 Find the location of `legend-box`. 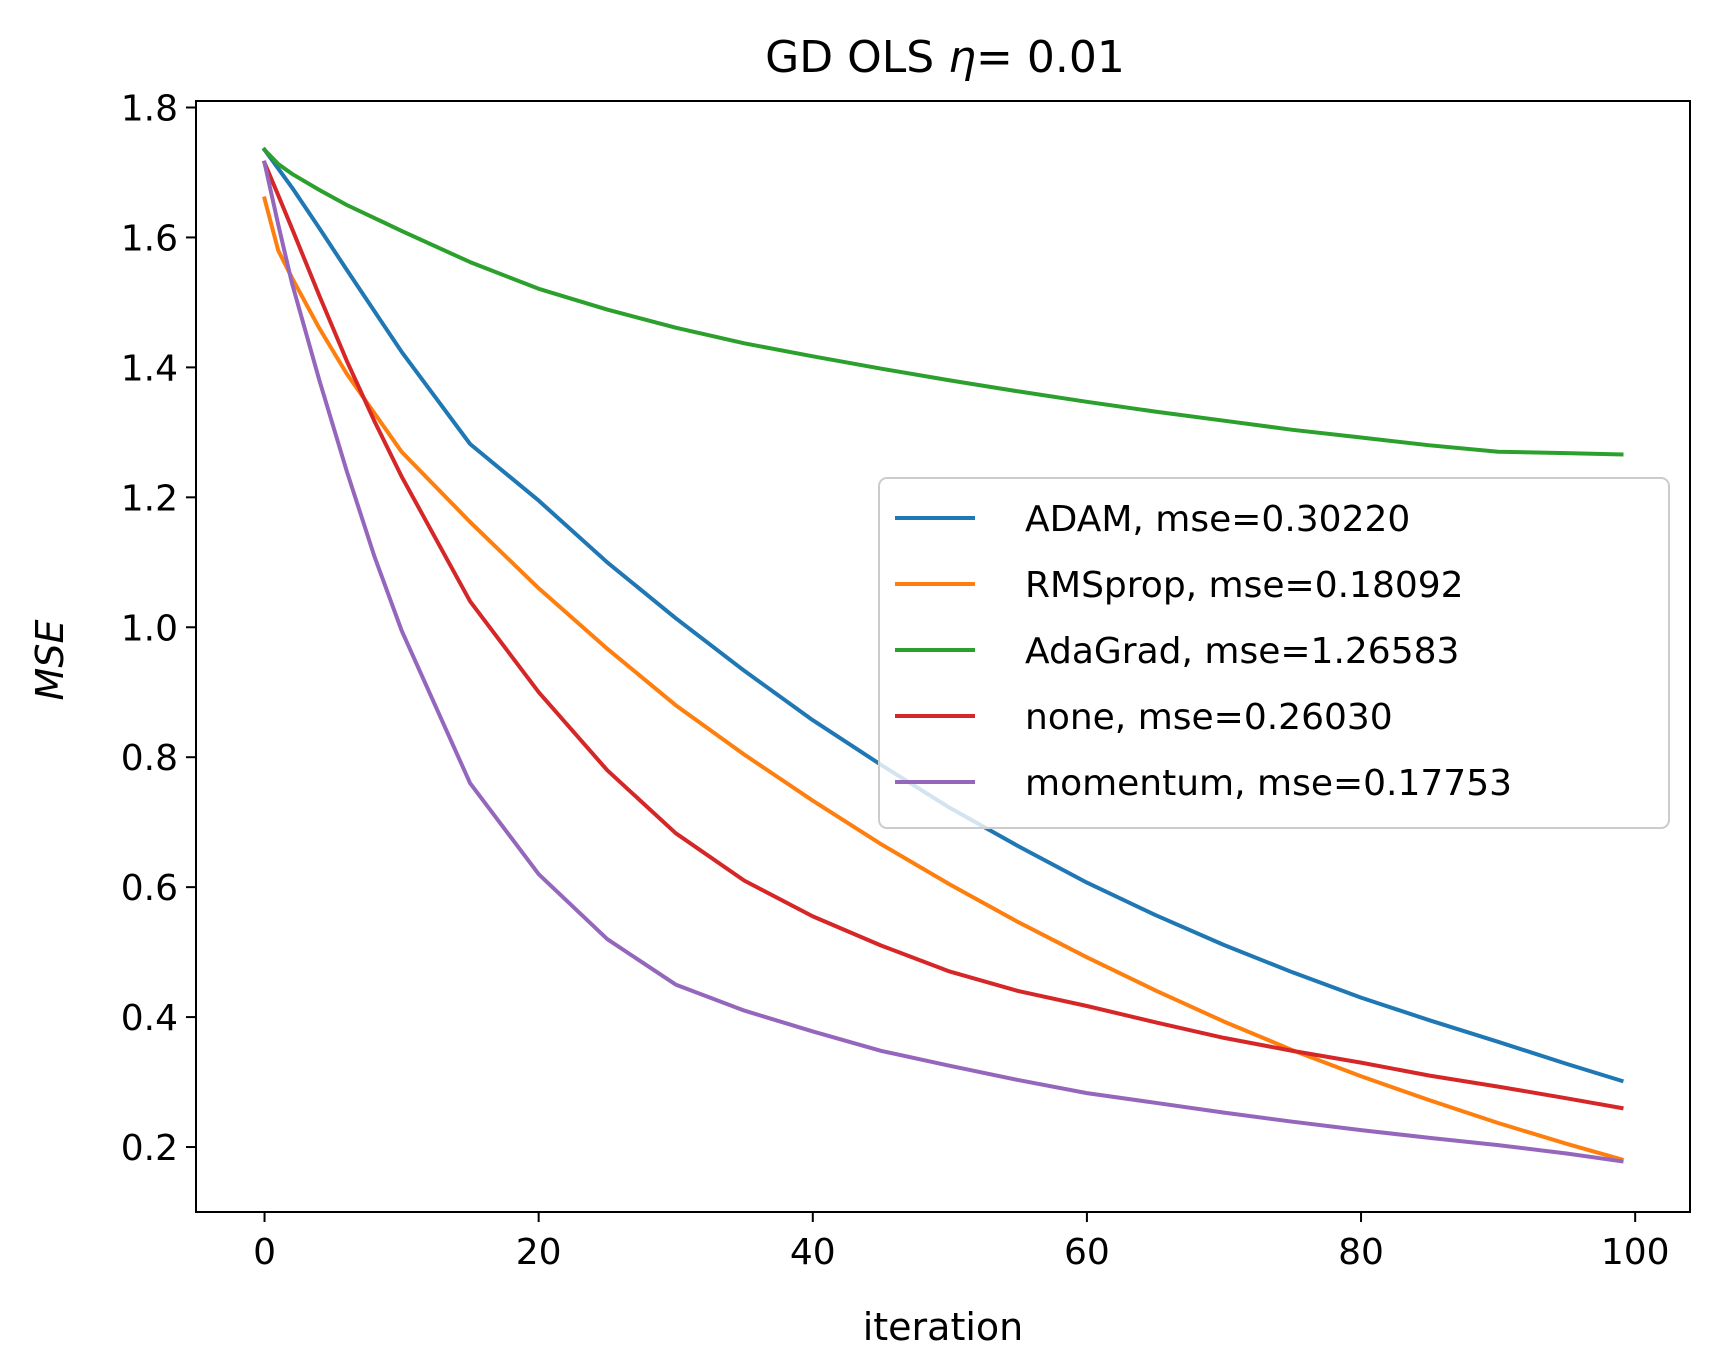

legend-box is located at coordinates (1274, 653).